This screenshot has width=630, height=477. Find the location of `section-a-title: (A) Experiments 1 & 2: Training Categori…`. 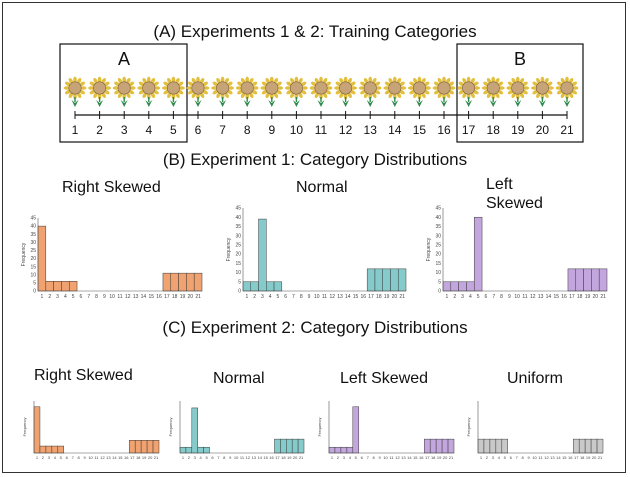

section-a-title: (A) Experiments 1 & 2: Training Categori… is located at coordinates (315, 31).